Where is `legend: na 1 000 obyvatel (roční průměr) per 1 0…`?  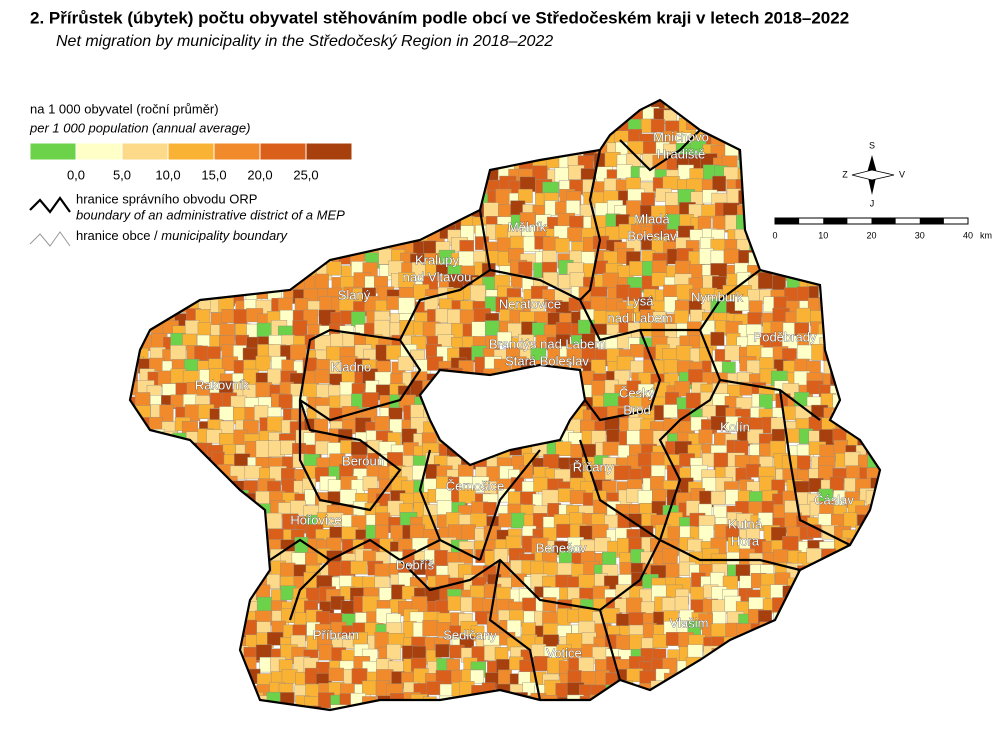
legend: na 1 000 obyvatel (roční průměr) per 1 0… is located at coordinates (191, 174).